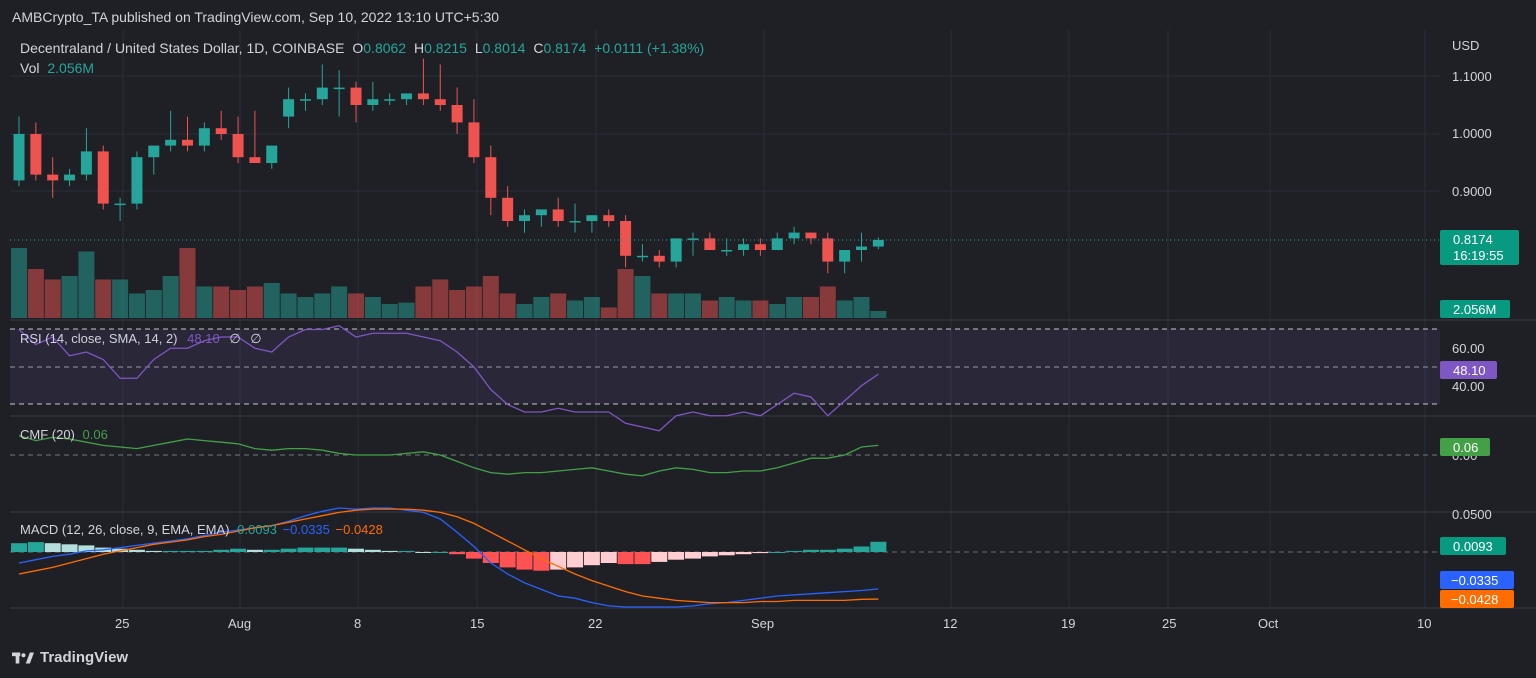  I want to click on price-tick: 1.1000, so click(1472, 76).